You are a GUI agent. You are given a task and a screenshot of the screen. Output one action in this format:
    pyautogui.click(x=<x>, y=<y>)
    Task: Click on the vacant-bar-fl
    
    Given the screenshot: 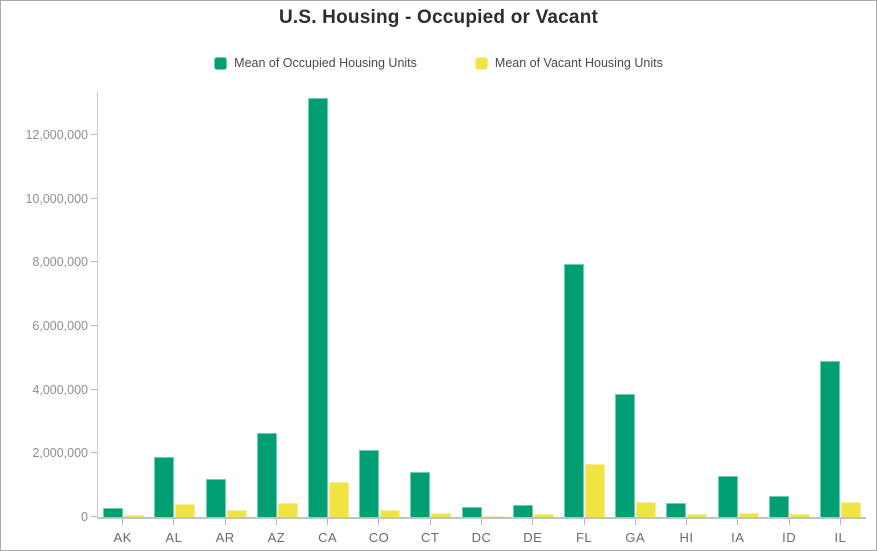 What is the action you would take?
    pyautogui.click(x=594, y=490)
    